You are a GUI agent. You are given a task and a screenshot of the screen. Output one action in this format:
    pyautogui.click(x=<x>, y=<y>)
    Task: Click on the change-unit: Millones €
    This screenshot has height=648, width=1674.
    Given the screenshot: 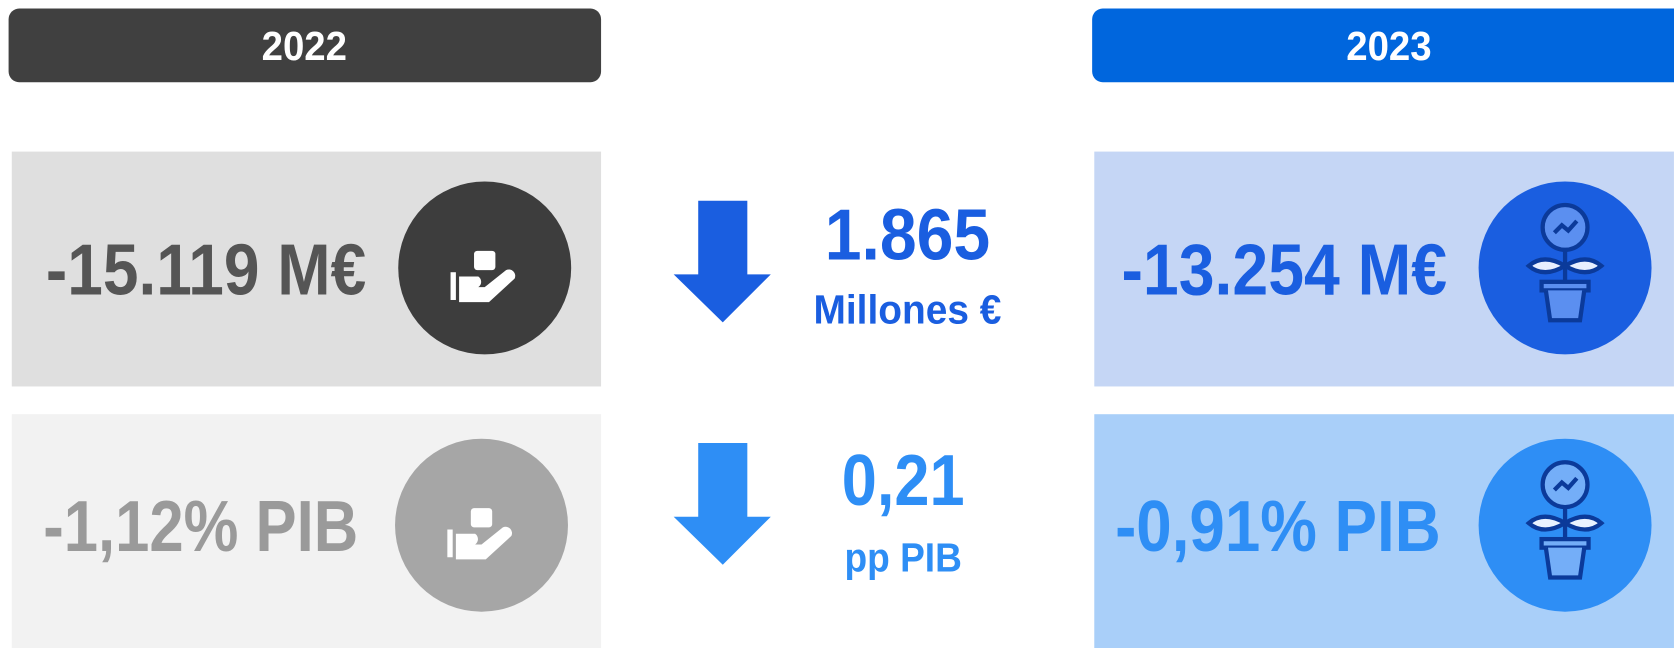 What is the action you would take?
    pyautogui.click(x=908, y=310)
    